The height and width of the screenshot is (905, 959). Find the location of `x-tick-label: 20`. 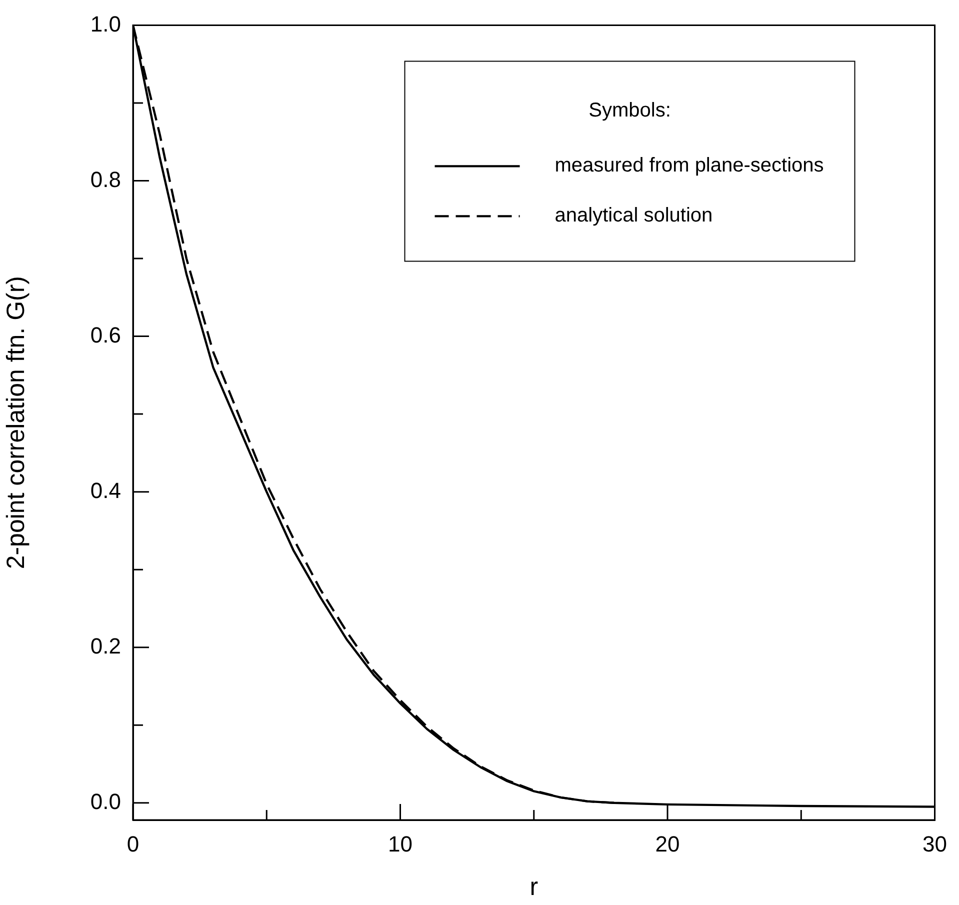

x-tick-label: 20 is located at coordinates (667, 843).